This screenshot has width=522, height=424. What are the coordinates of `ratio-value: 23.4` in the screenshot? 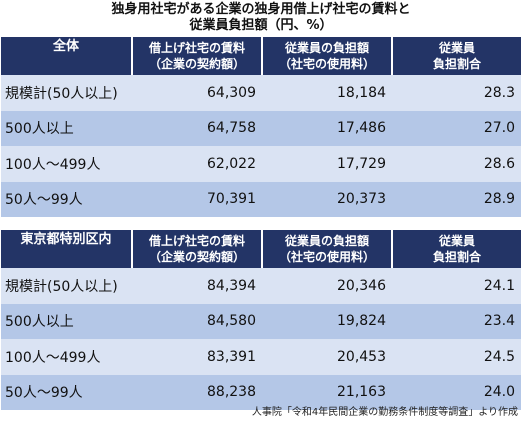 It's located at (456, 321).